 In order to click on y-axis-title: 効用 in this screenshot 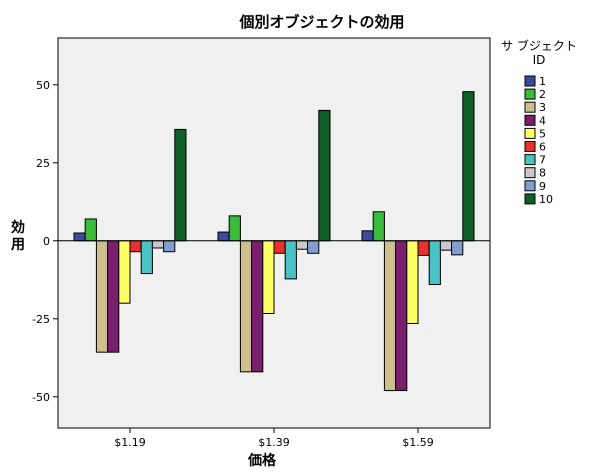, I will do `click(18, 236)`.